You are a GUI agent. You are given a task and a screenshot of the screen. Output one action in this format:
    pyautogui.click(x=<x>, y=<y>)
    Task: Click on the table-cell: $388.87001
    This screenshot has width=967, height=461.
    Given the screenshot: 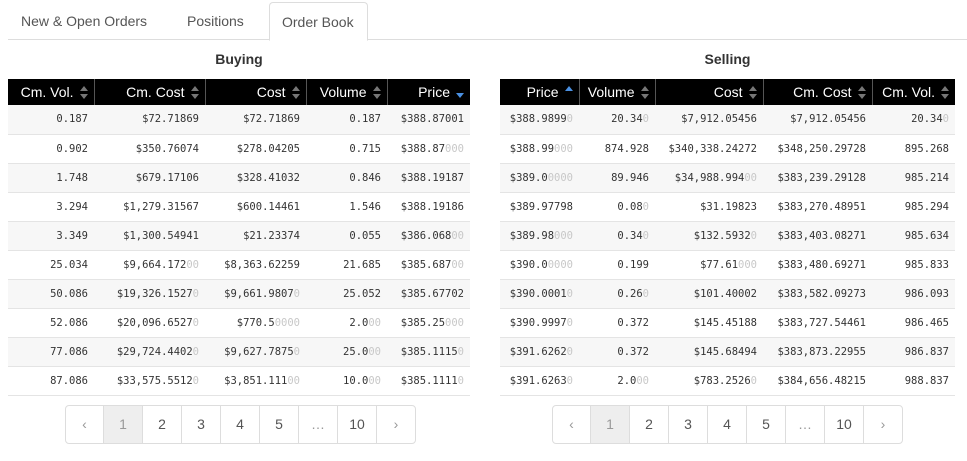 What is the action you would take?
    pyautogui.click(x=428, y=120)
    